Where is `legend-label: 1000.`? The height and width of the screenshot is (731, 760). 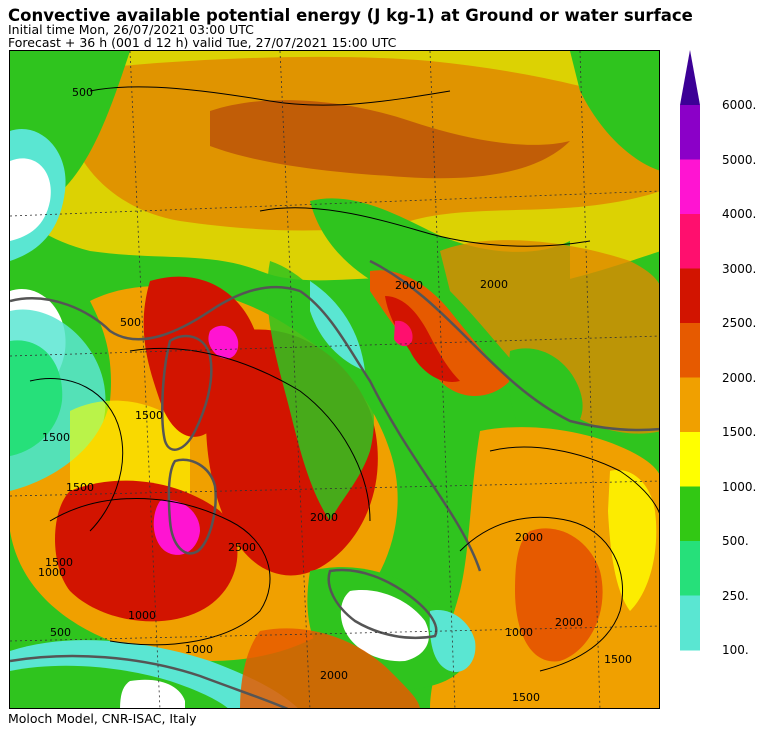 legend-label: 1000. is located at coordinates (739, 486).